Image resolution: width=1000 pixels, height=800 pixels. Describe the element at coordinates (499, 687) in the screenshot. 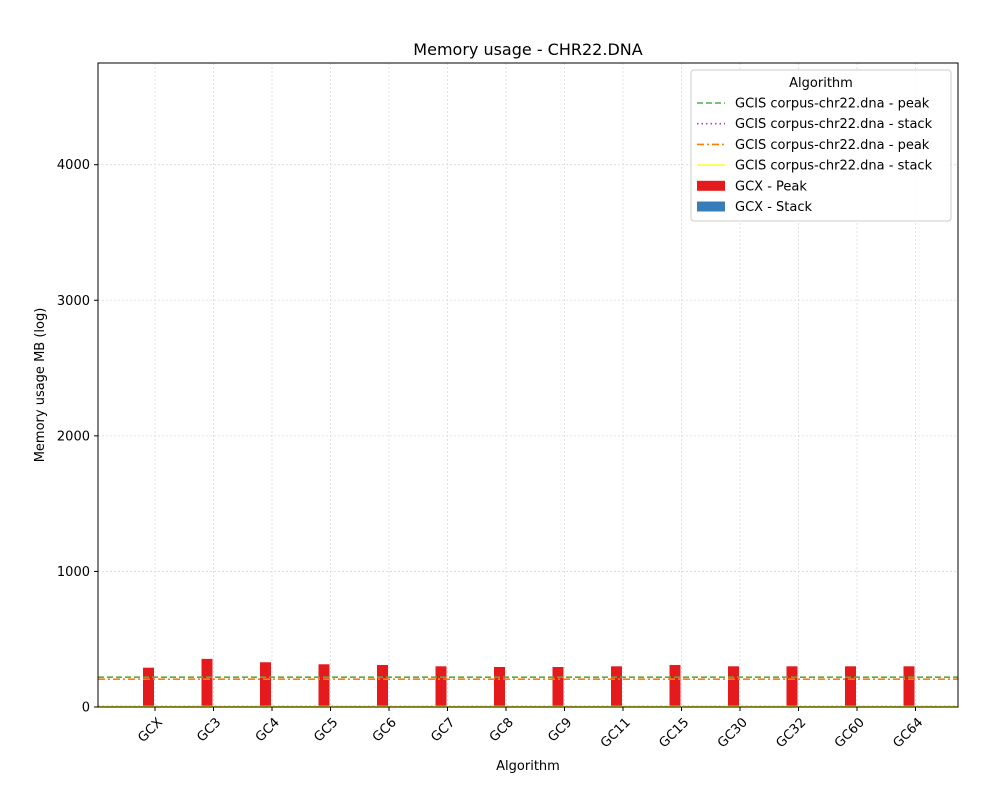

I see `bar-peak-gc8` at that location.